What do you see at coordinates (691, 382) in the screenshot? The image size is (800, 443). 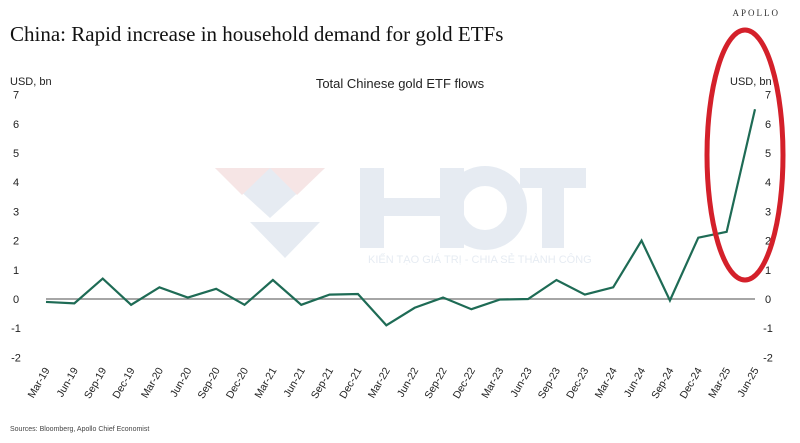 I see `x-tick-label: Dec-24` at bounding box center [691, 382].